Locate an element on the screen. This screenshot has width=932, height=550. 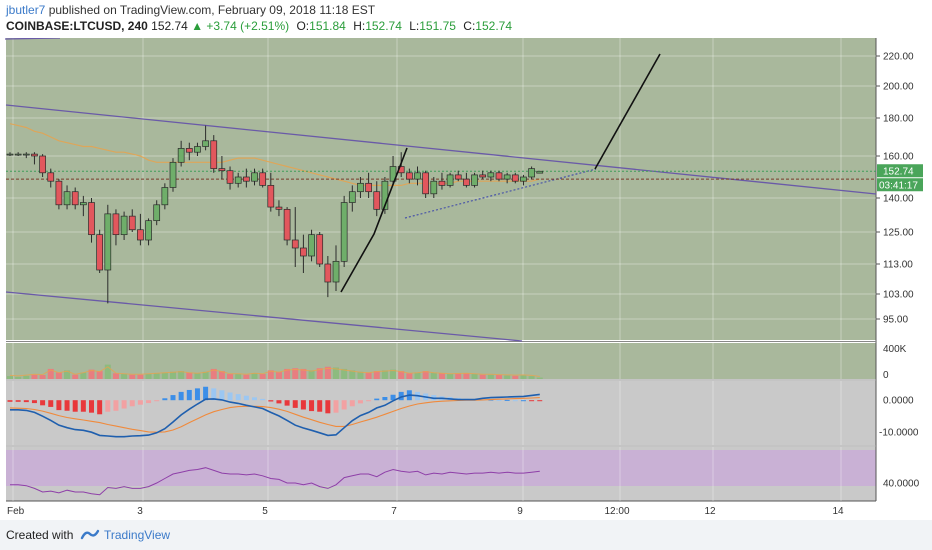
lower-channel-trendline is located at coordinates (264, 316).